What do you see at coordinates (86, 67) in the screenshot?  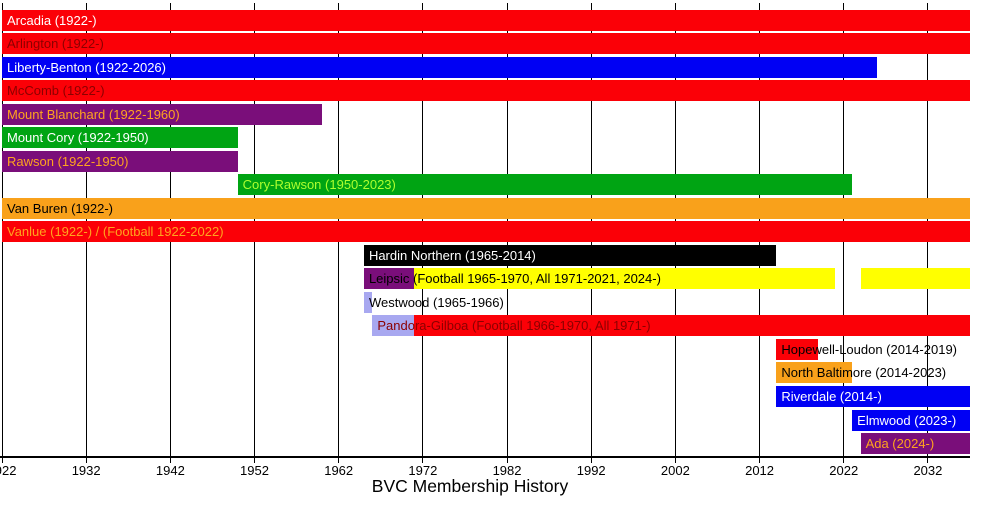 I see `bar-label-liberty-benton: Liberty-Benton (1922-2026)` at bounding box center [86, 67].